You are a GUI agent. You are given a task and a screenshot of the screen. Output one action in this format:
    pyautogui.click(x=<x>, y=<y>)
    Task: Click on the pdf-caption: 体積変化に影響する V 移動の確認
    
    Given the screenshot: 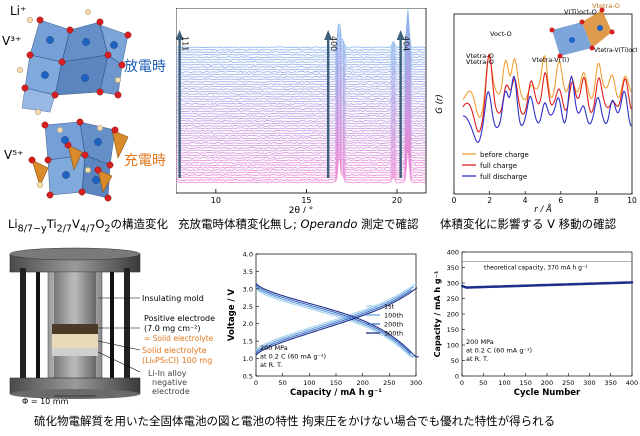 What is the action you would take?
    pyautogui.click(x=528, y=224)
    